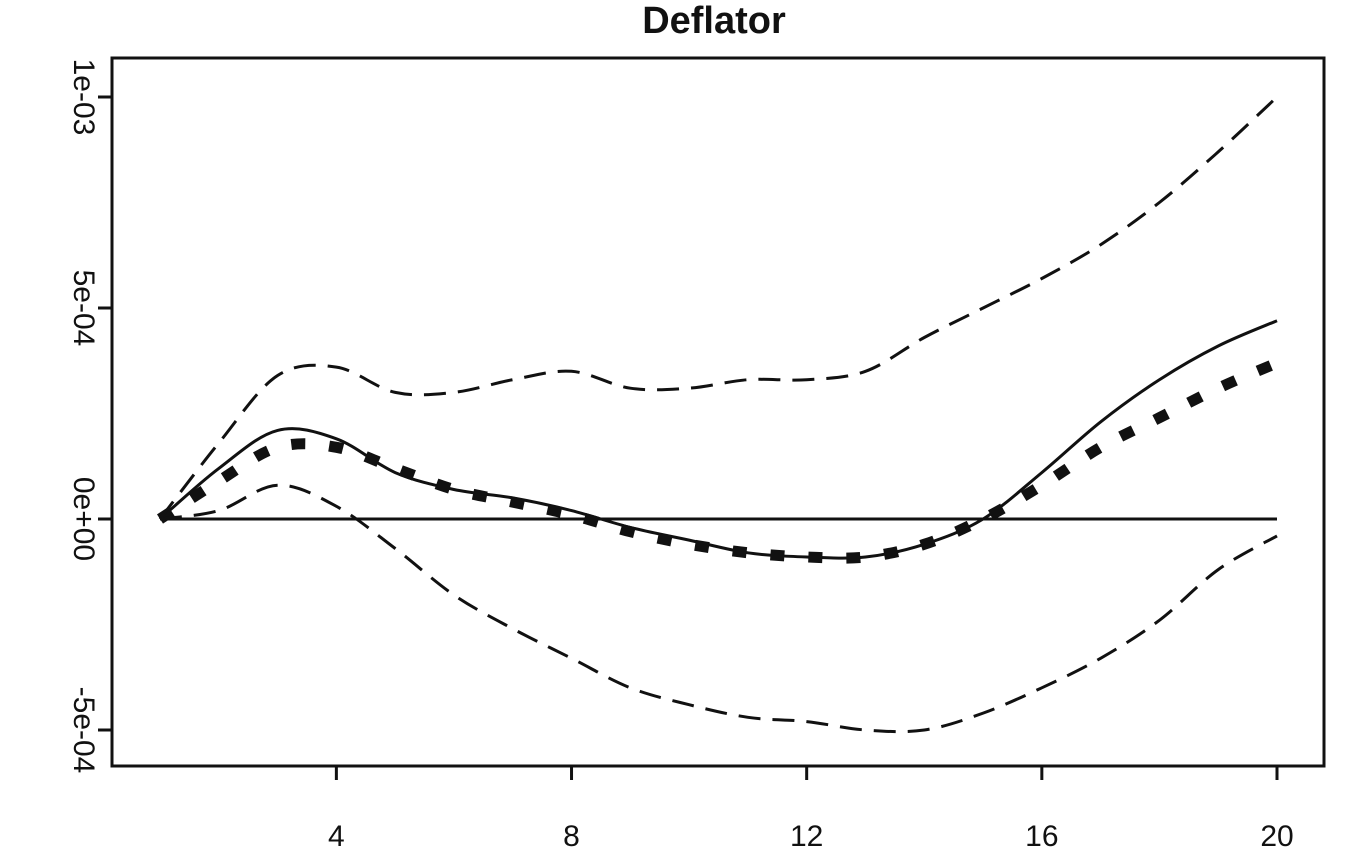 This screenshot has width=1351, height=863. Describe the element at coordinates (336, 836) in the screenshot. I see `x-tick-label-0: 4` at that location.